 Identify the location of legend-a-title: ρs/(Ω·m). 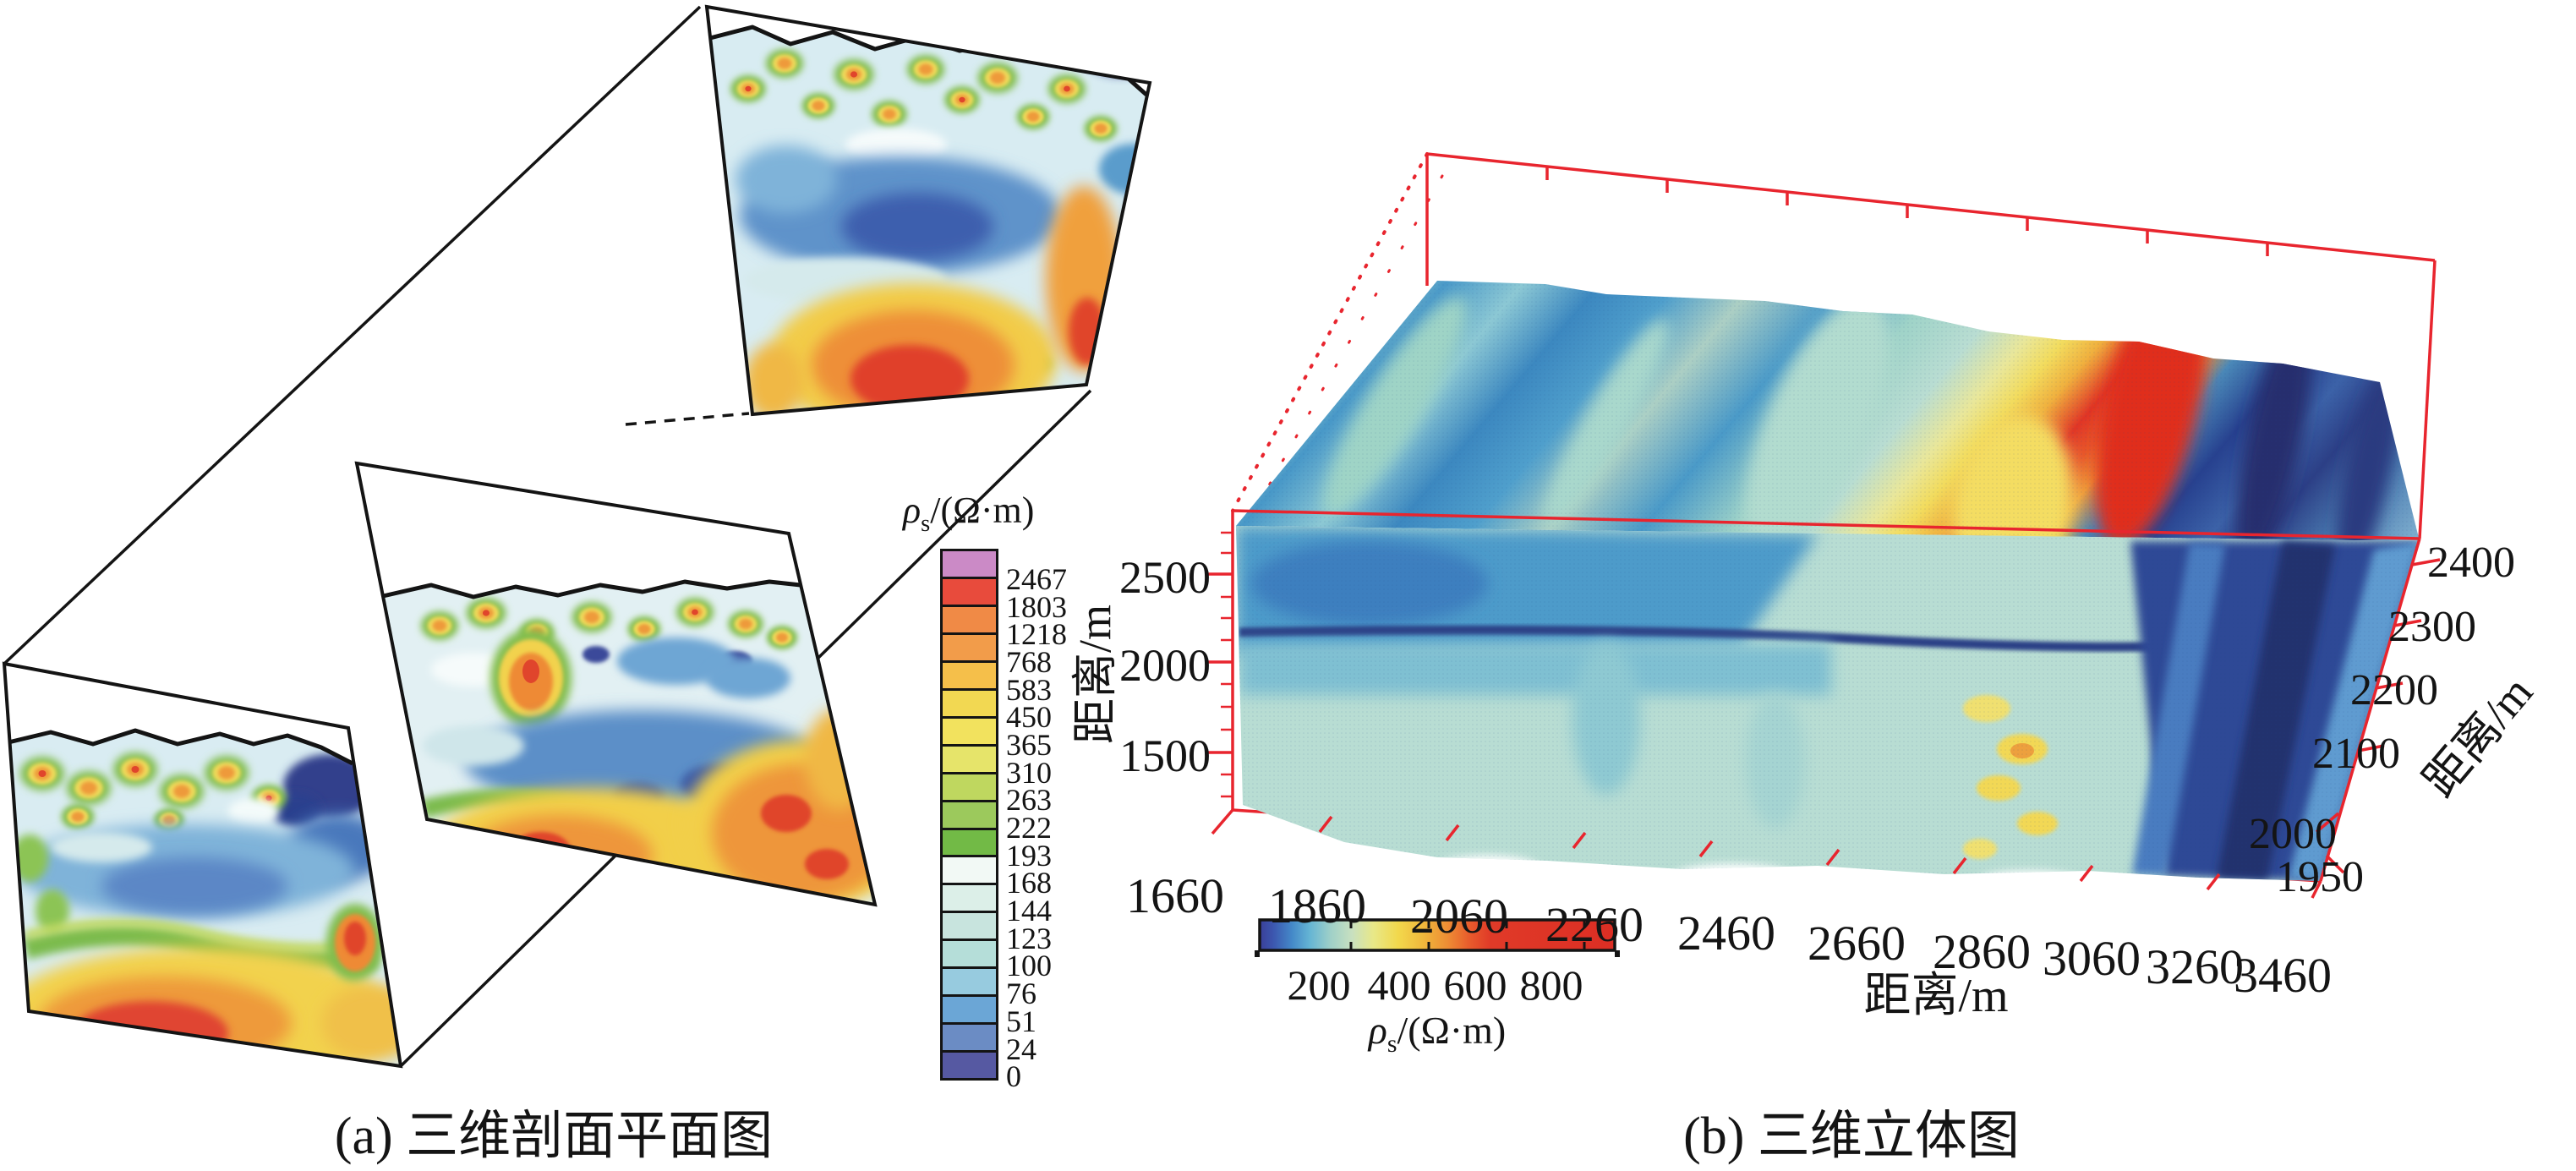
(968, 513).